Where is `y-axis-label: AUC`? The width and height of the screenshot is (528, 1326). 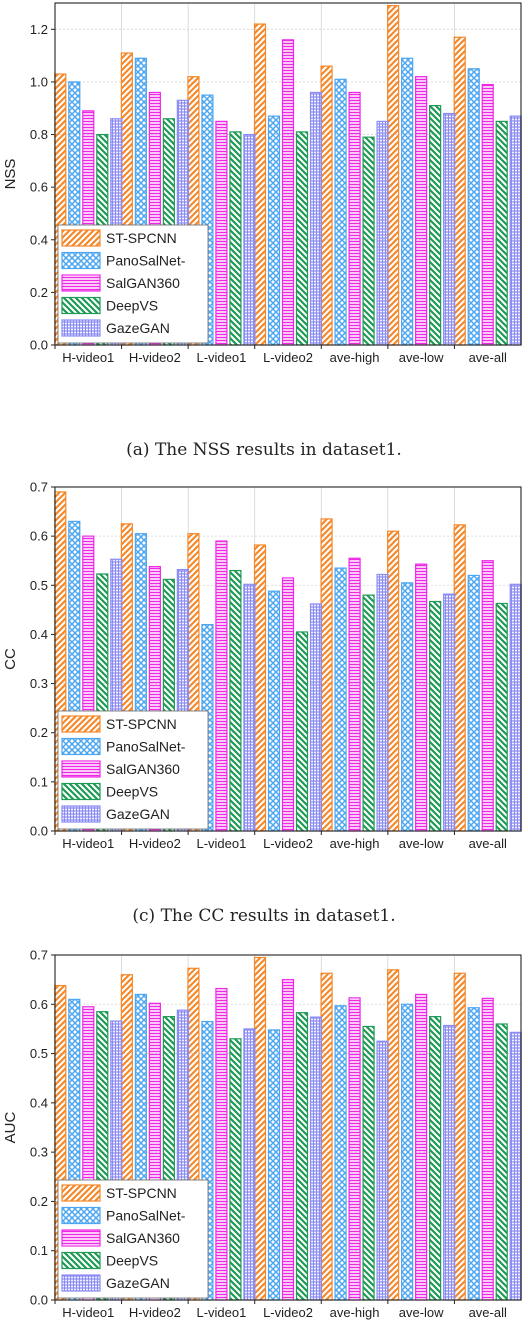
y-axis-label: AUC is located at coordinates (10, 1127).